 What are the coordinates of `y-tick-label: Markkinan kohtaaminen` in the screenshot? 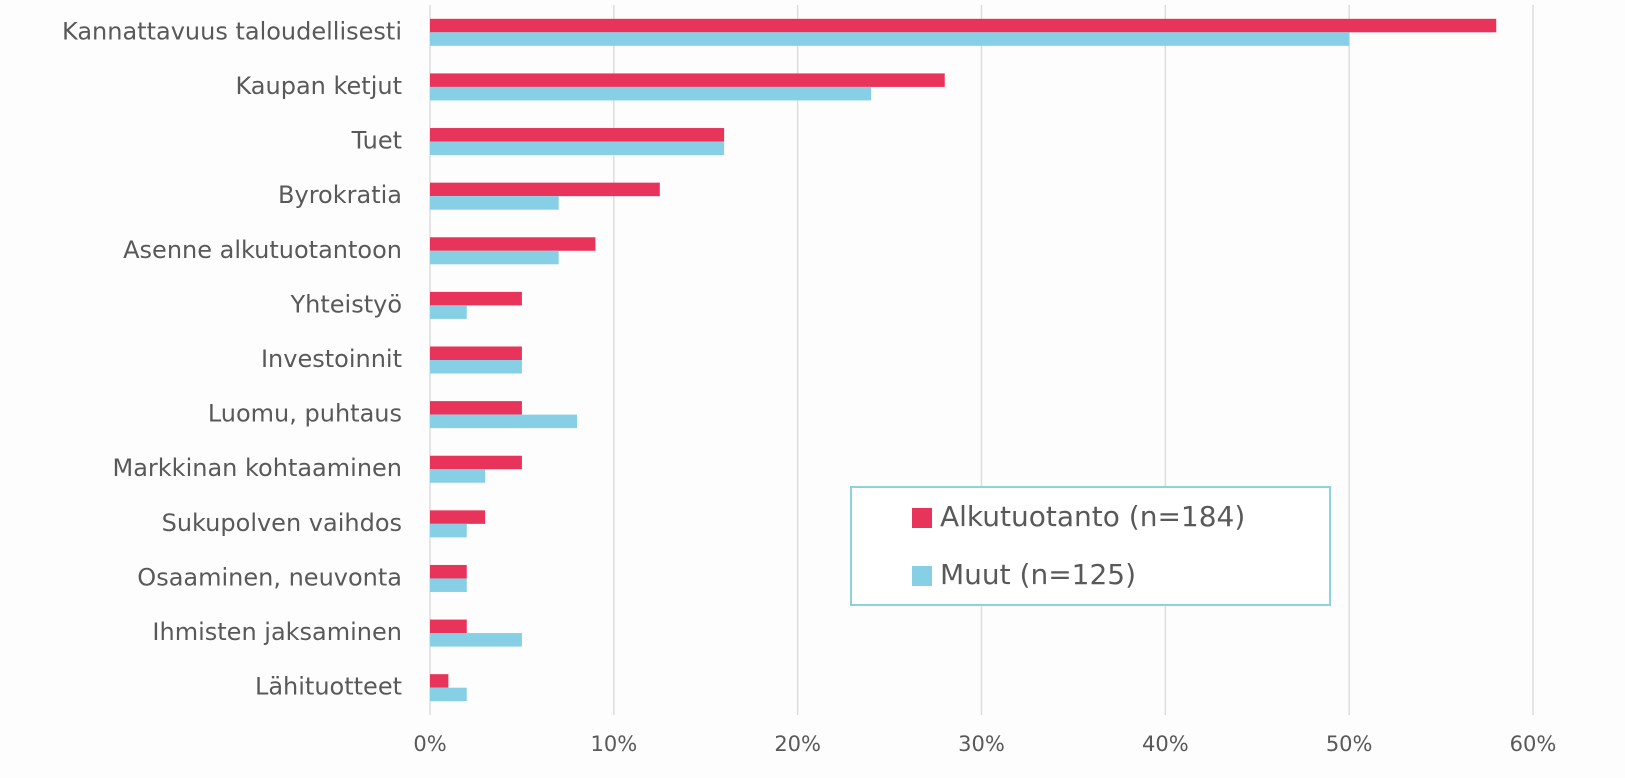 It's located at (258, 468).